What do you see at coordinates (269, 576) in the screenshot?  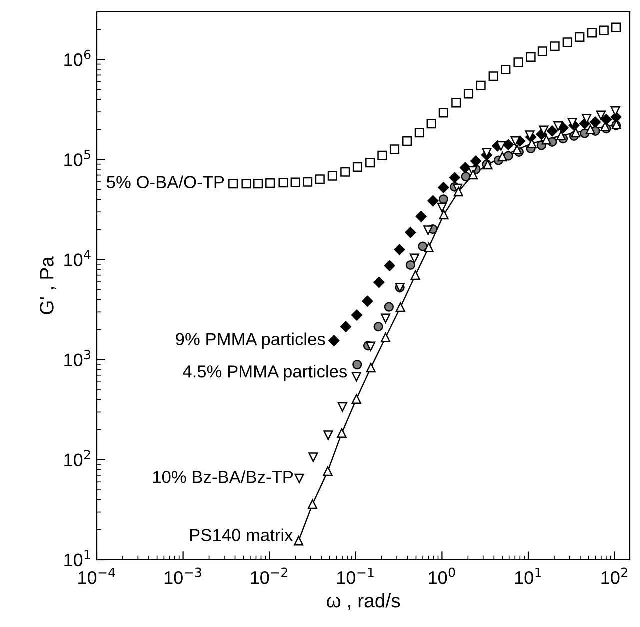 I see `x-tick-label: 10$^{−2}$` at bounding box center [269, 576].